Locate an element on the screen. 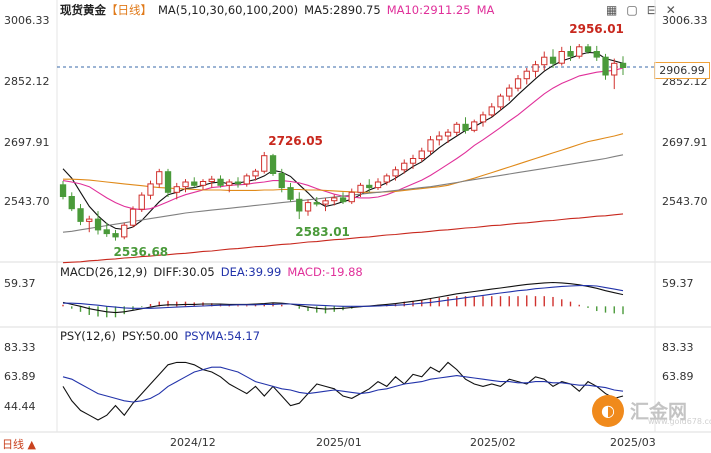 This screenshot has width=711, height=453. low-annotation: 2536.68 is located at coordinates (141, 251).